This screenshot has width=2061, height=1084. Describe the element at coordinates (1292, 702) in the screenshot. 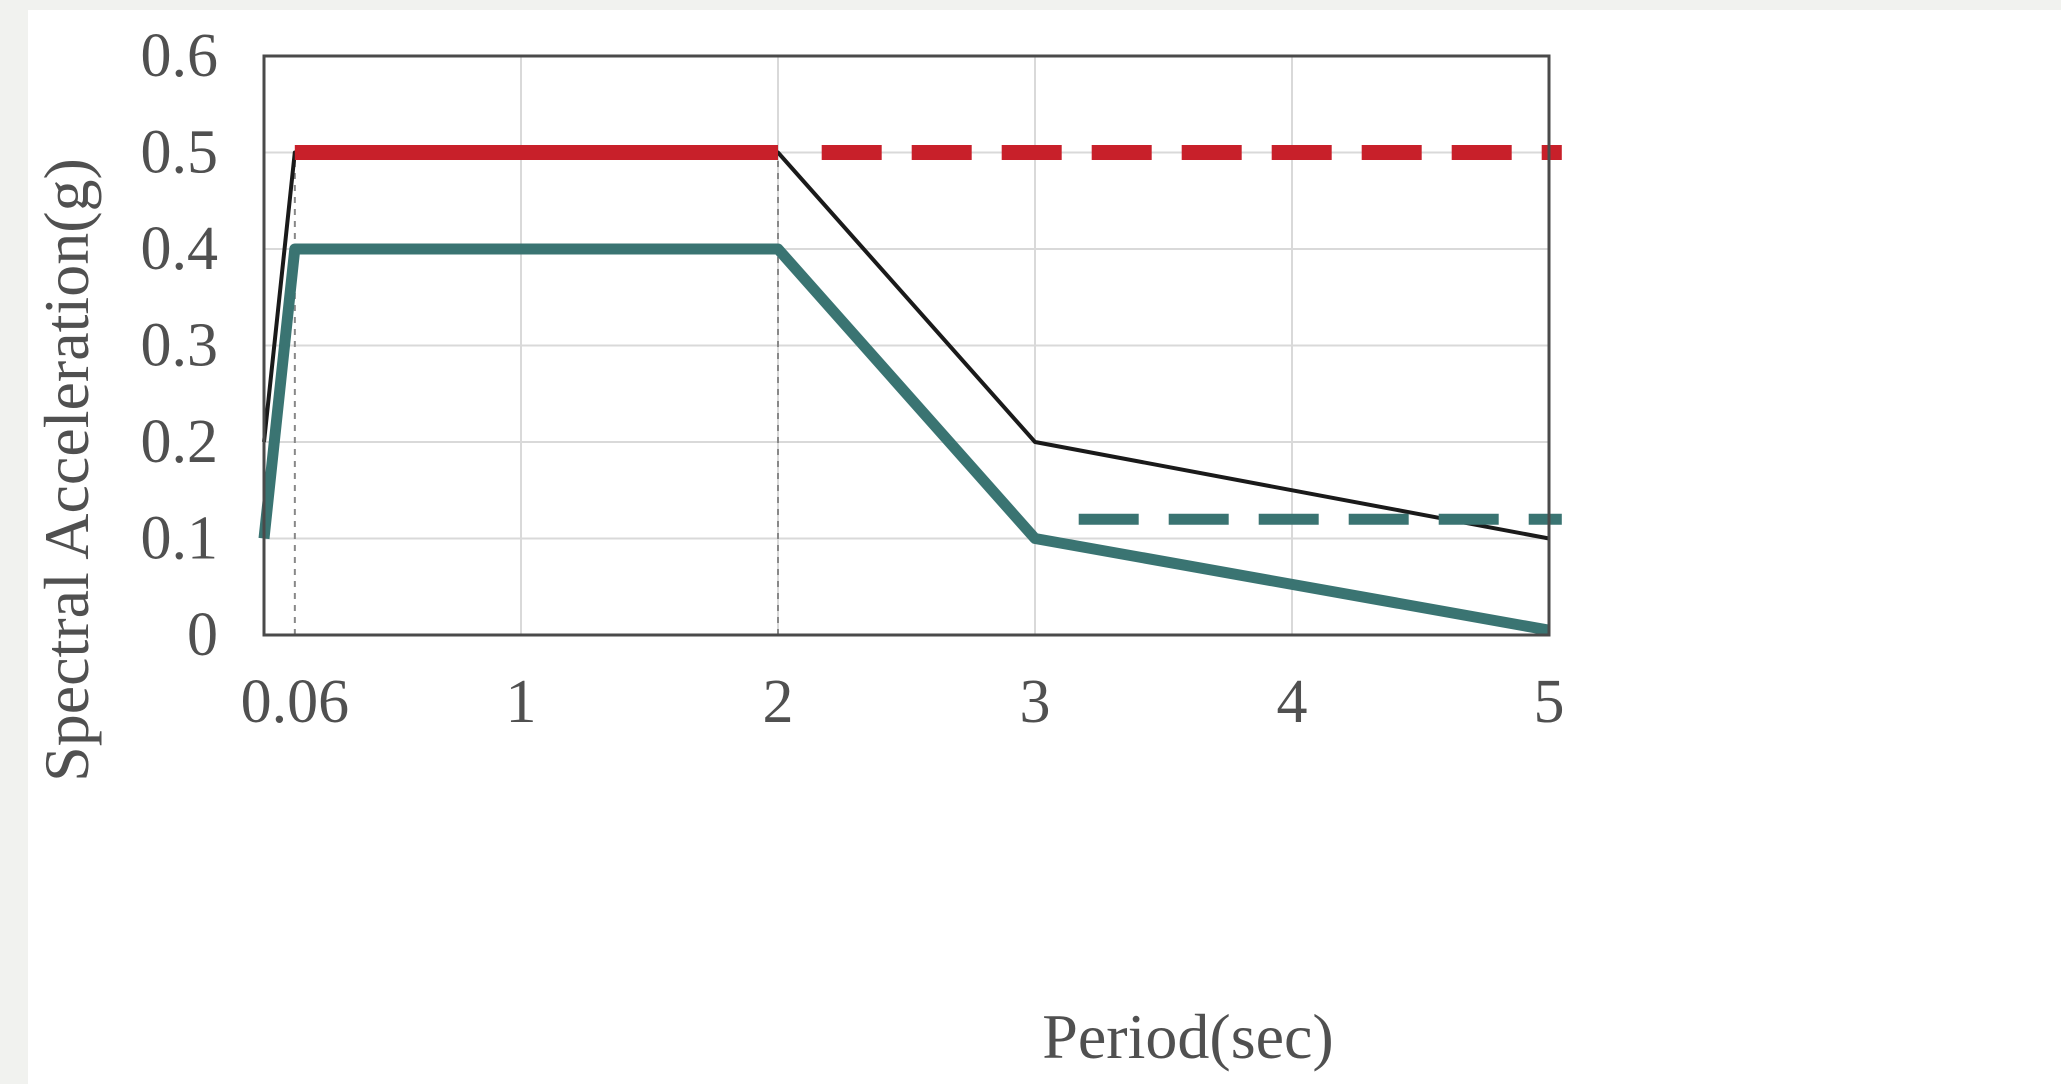

I see `x-tick-label: 4` at that location.